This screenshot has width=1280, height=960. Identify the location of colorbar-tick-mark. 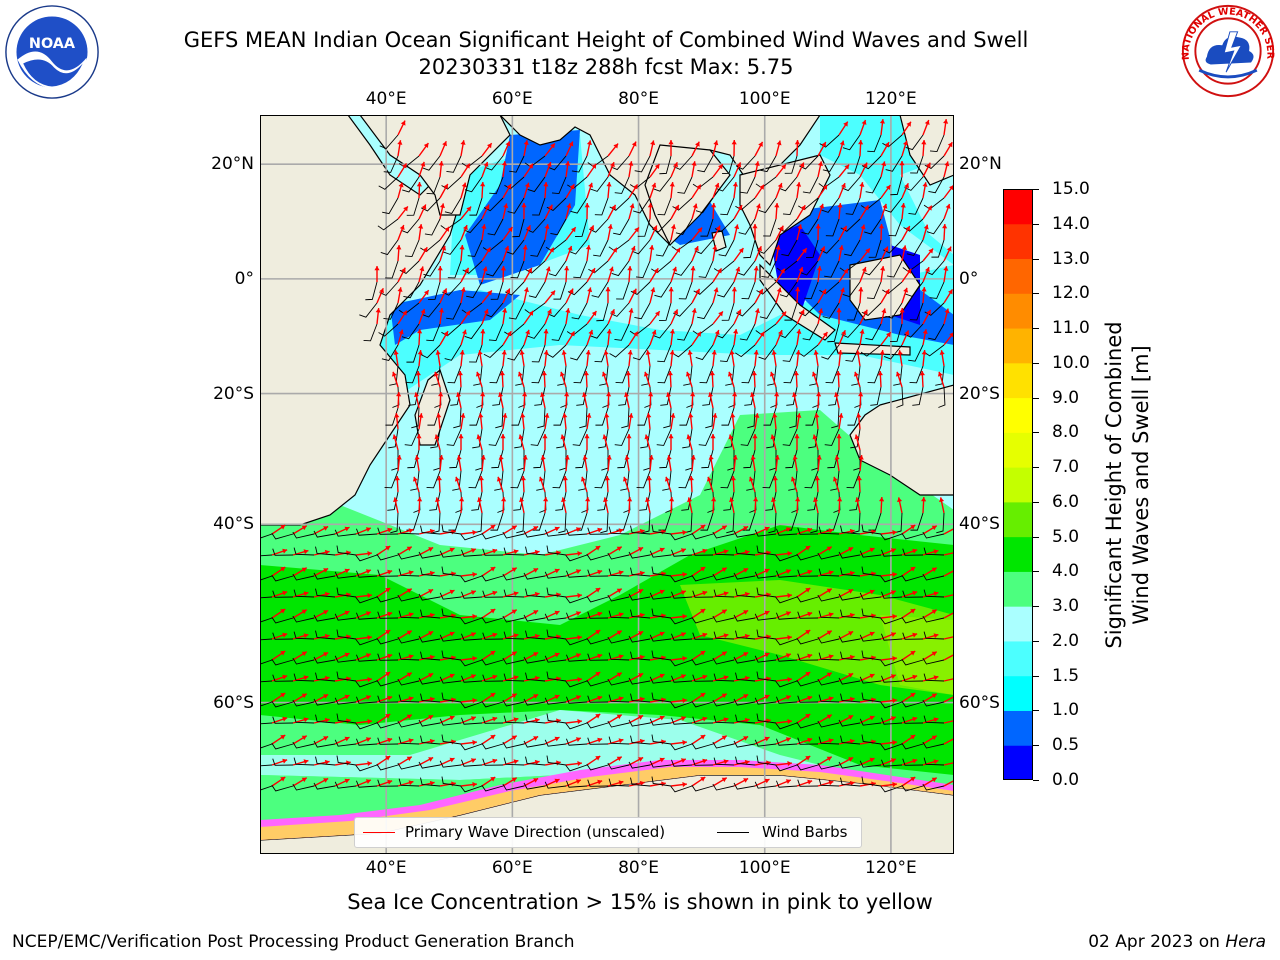
(1036, 398).